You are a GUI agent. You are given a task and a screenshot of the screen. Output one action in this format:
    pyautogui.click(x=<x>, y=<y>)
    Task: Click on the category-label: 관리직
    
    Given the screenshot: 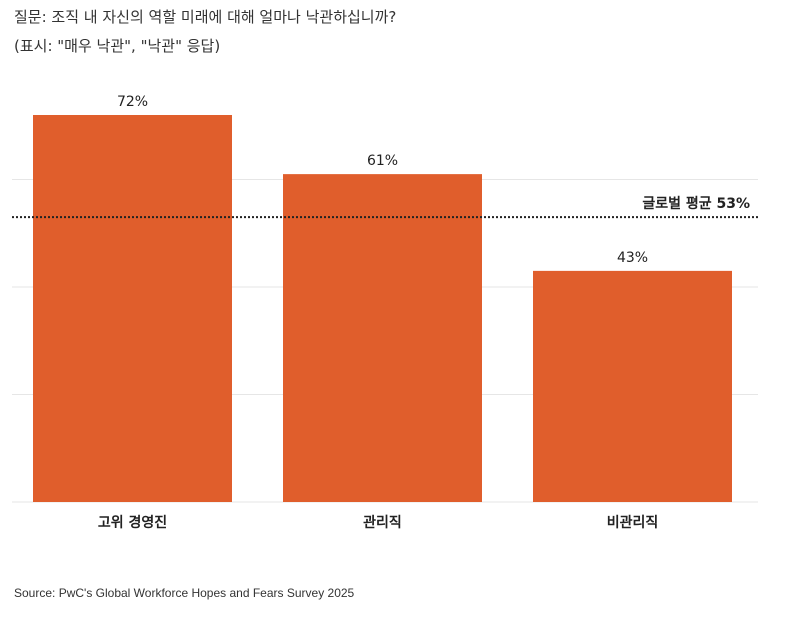 What is the action you would take?
    pyautogui.click(x=382, y=522)
    